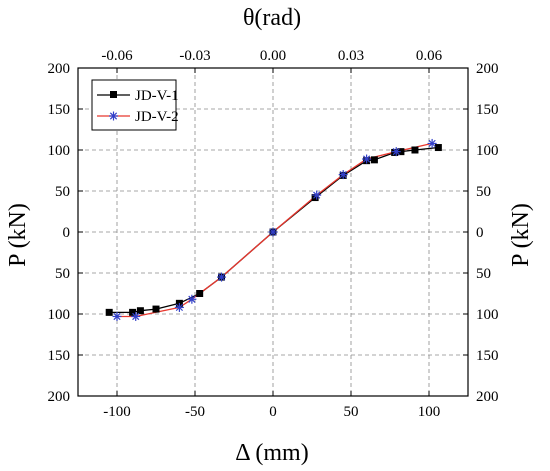 Image resolution: width=550 pixels, height=471 pixels. I want to click on legend: JD-V-1 JD-V-2, so click(135, 105).